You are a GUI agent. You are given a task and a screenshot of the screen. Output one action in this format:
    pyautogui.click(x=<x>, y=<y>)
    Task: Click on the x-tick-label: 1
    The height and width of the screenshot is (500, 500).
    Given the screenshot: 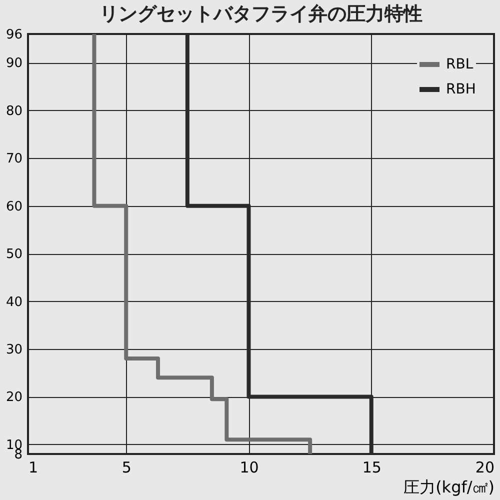 What is the action you would take?
    pyautogui.click(x=33, y=467)
    